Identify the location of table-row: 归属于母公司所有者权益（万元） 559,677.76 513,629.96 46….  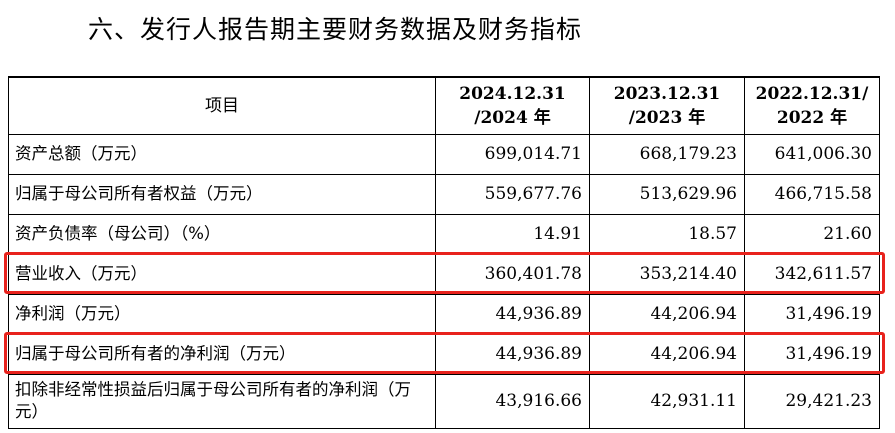
(444, 194).